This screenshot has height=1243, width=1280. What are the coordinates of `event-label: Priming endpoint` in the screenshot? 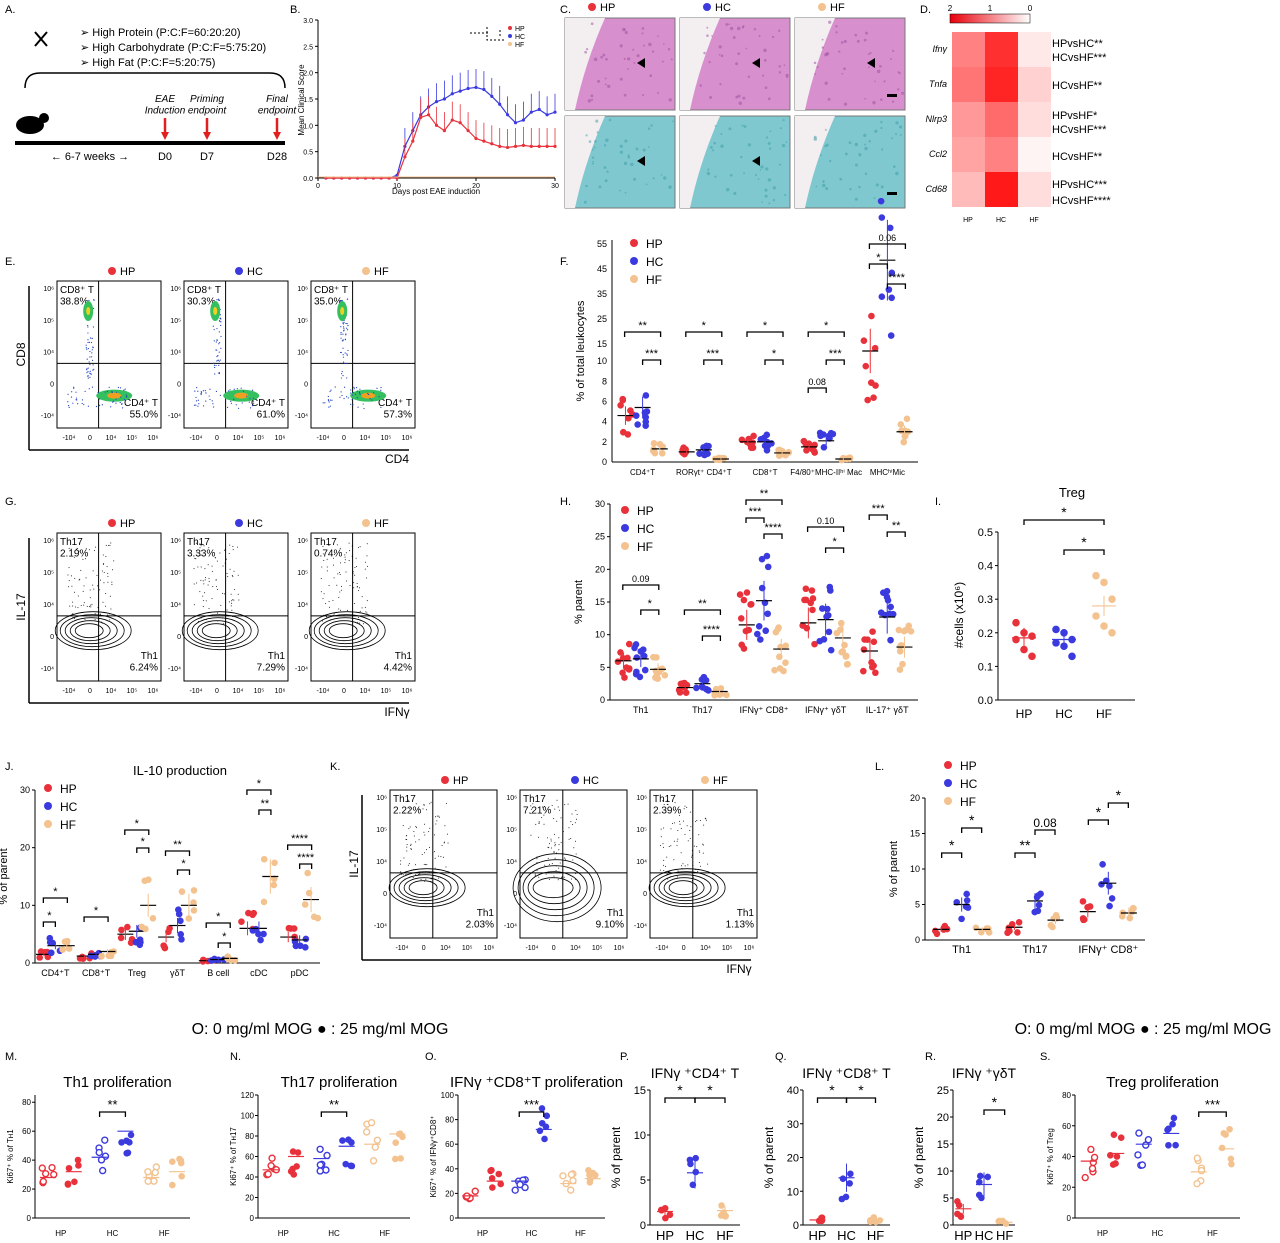 It's located at (208, 105).